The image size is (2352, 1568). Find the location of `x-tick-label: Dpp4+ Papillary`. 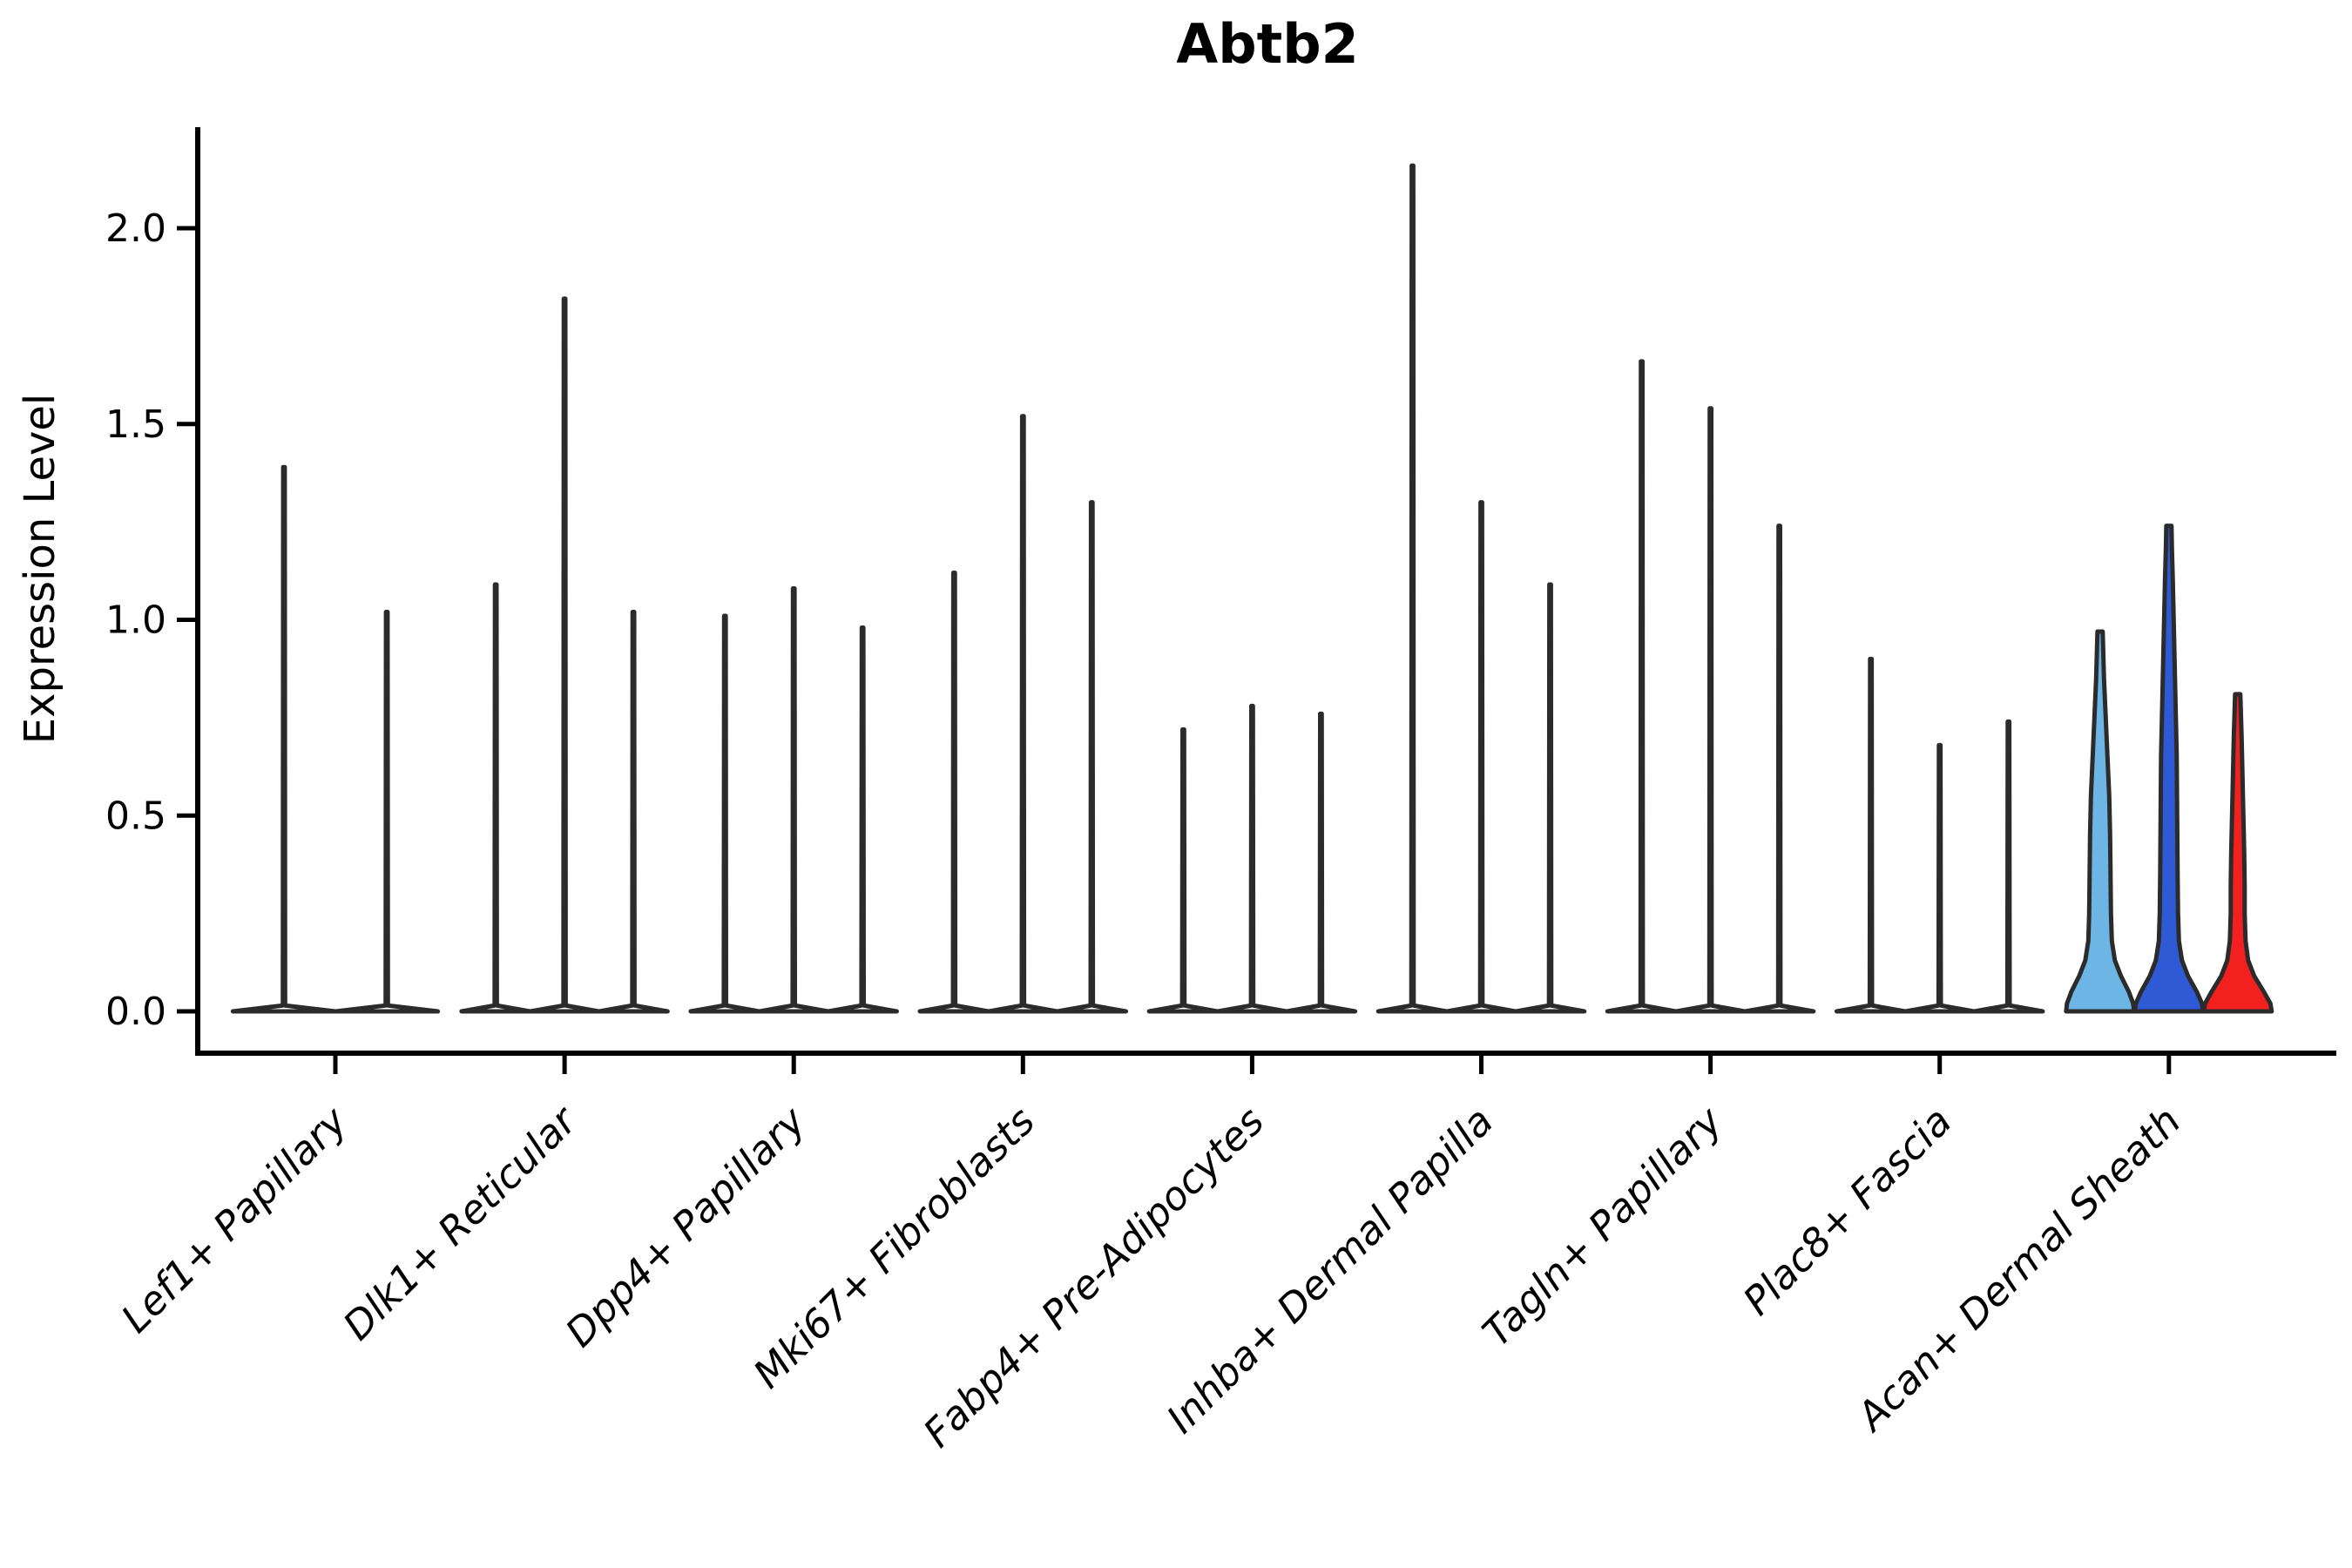

x-tick-label: Dpp4+ Papillary is located at coordinates (686, 1226).